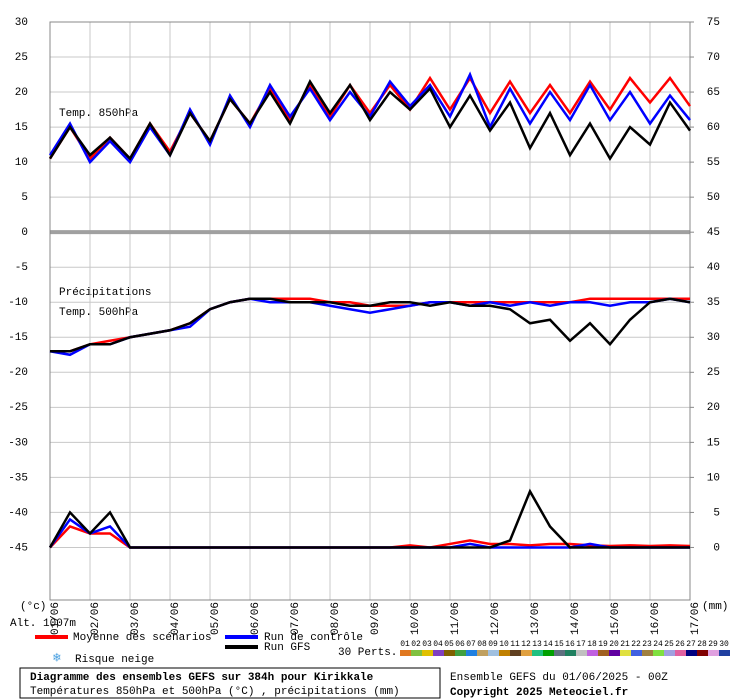 This screenshot has height=700, width=740. What do you see at coordinates (647, 644) in the screenshot?
I see `perturbation-label: 23` at bounding box center [647, 644].